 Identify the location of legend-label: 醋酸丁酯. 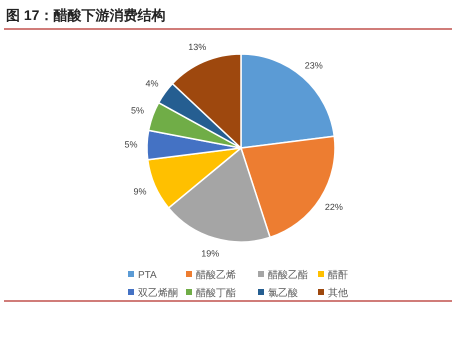
(216, 293).